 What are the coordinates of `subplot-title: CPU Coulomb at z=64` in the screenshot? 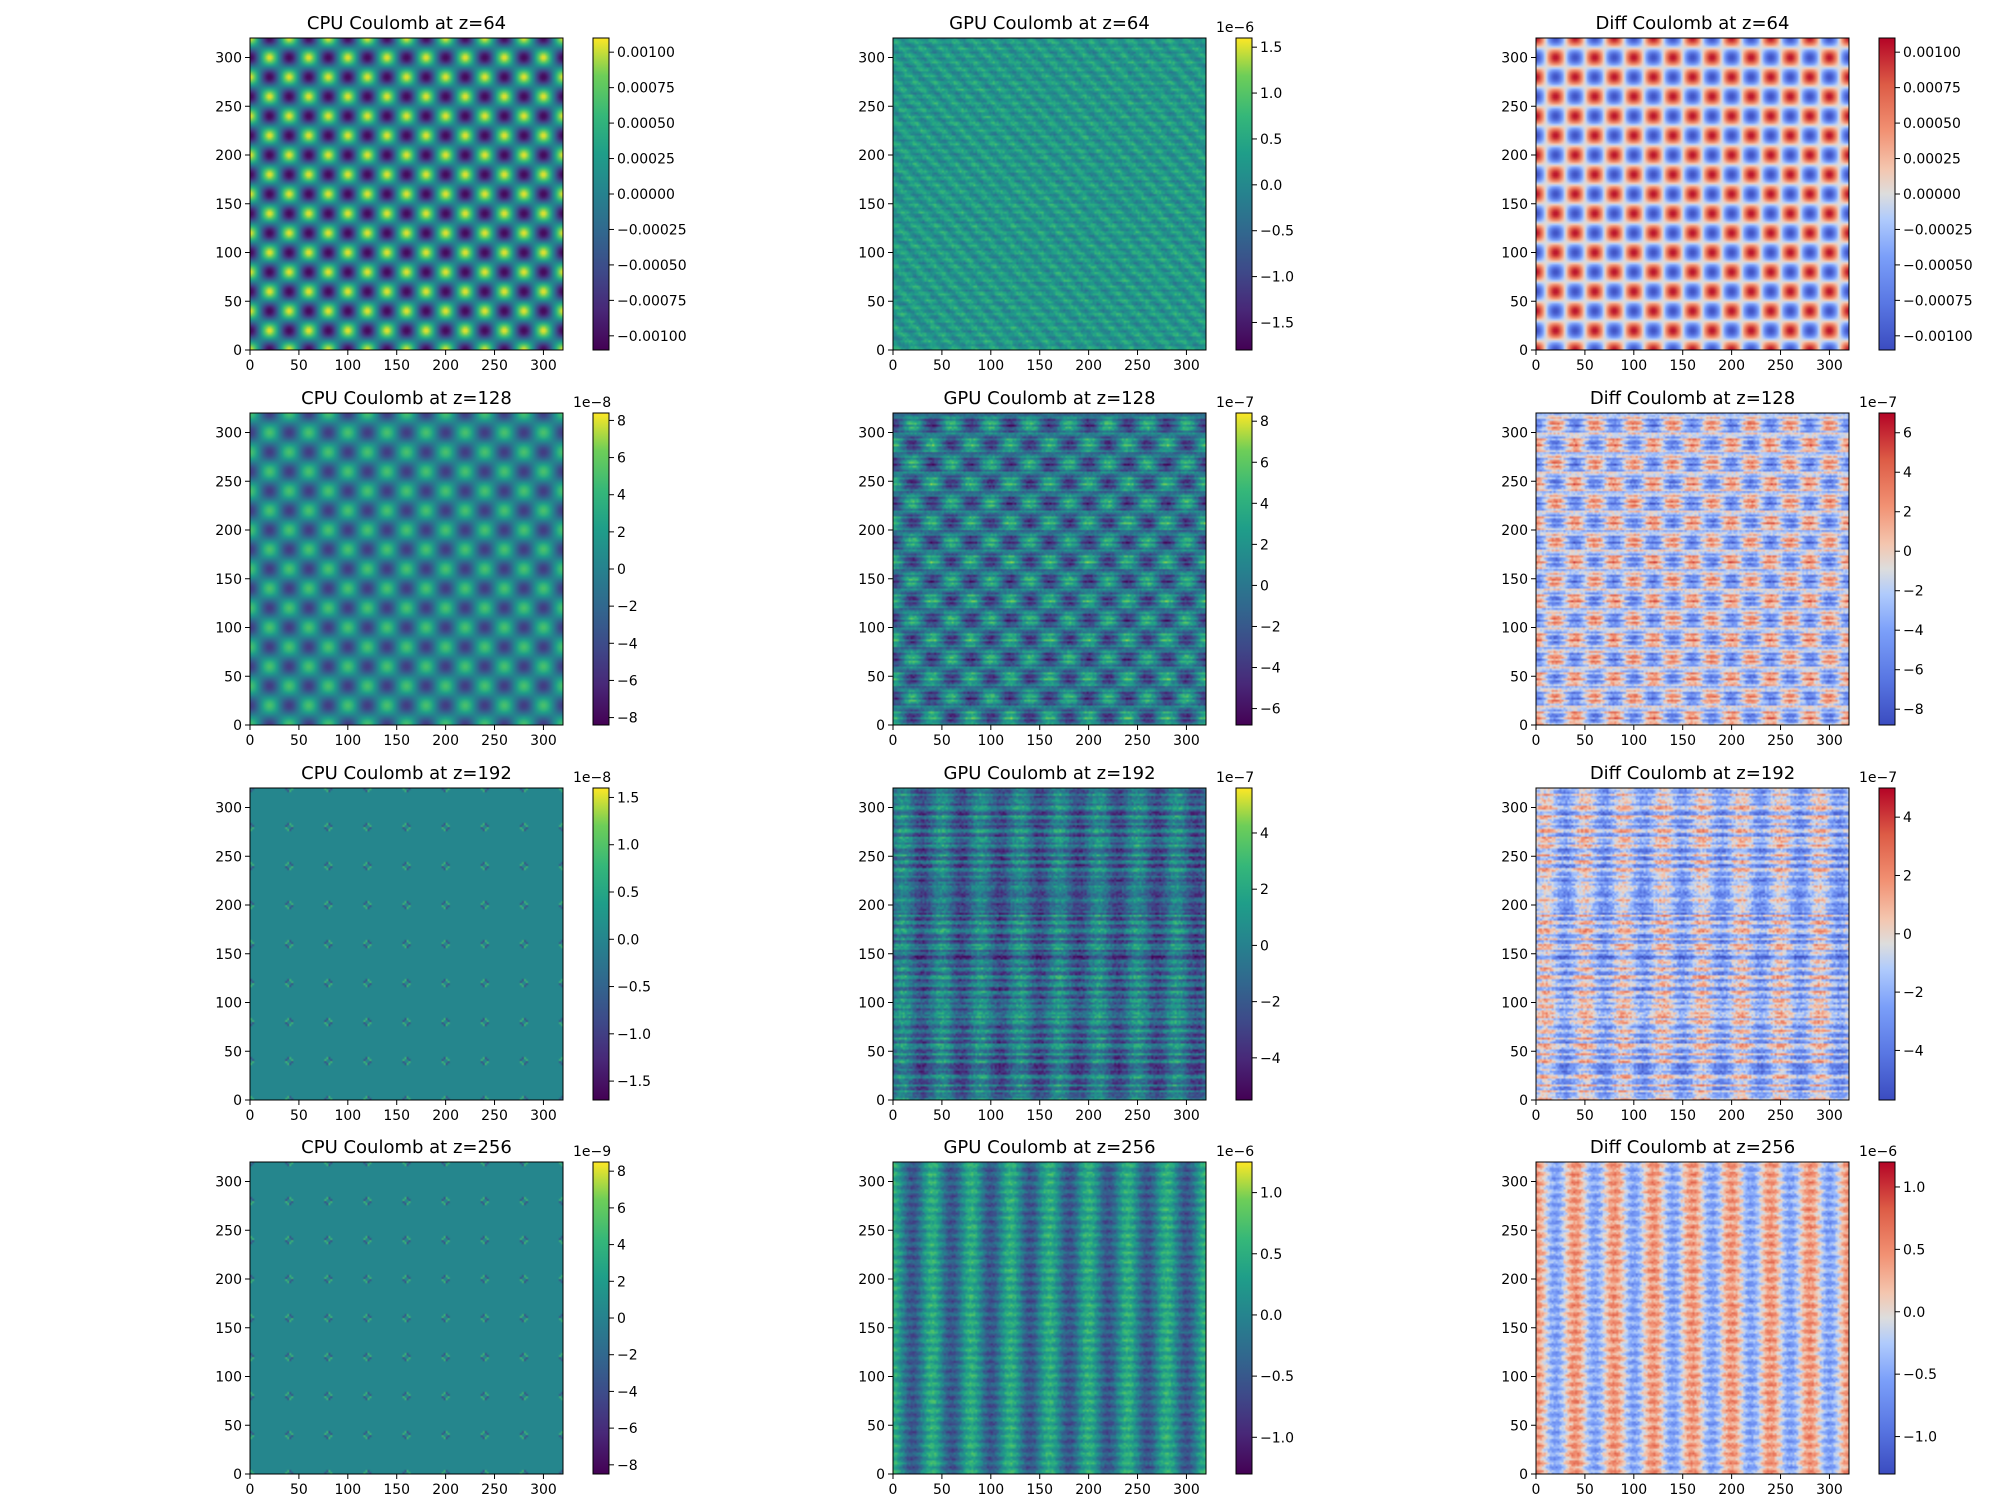 It's located at (406, 23).